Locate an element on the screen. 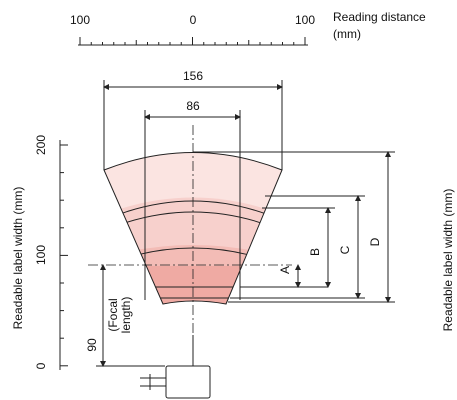  dimension-label: 156 is located at coordinates (193, 76).